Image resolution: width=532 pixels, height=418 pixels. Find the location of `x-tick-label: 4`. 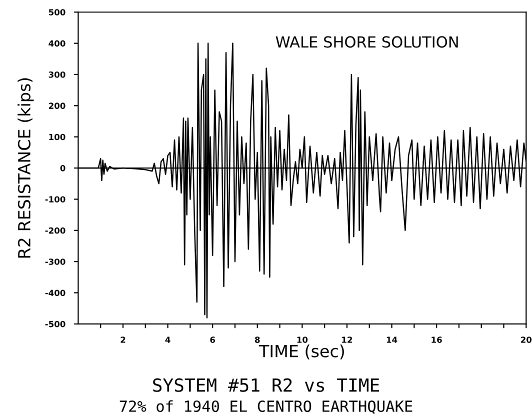

x-tick-label: 4 is located at coordinates (167, 339).